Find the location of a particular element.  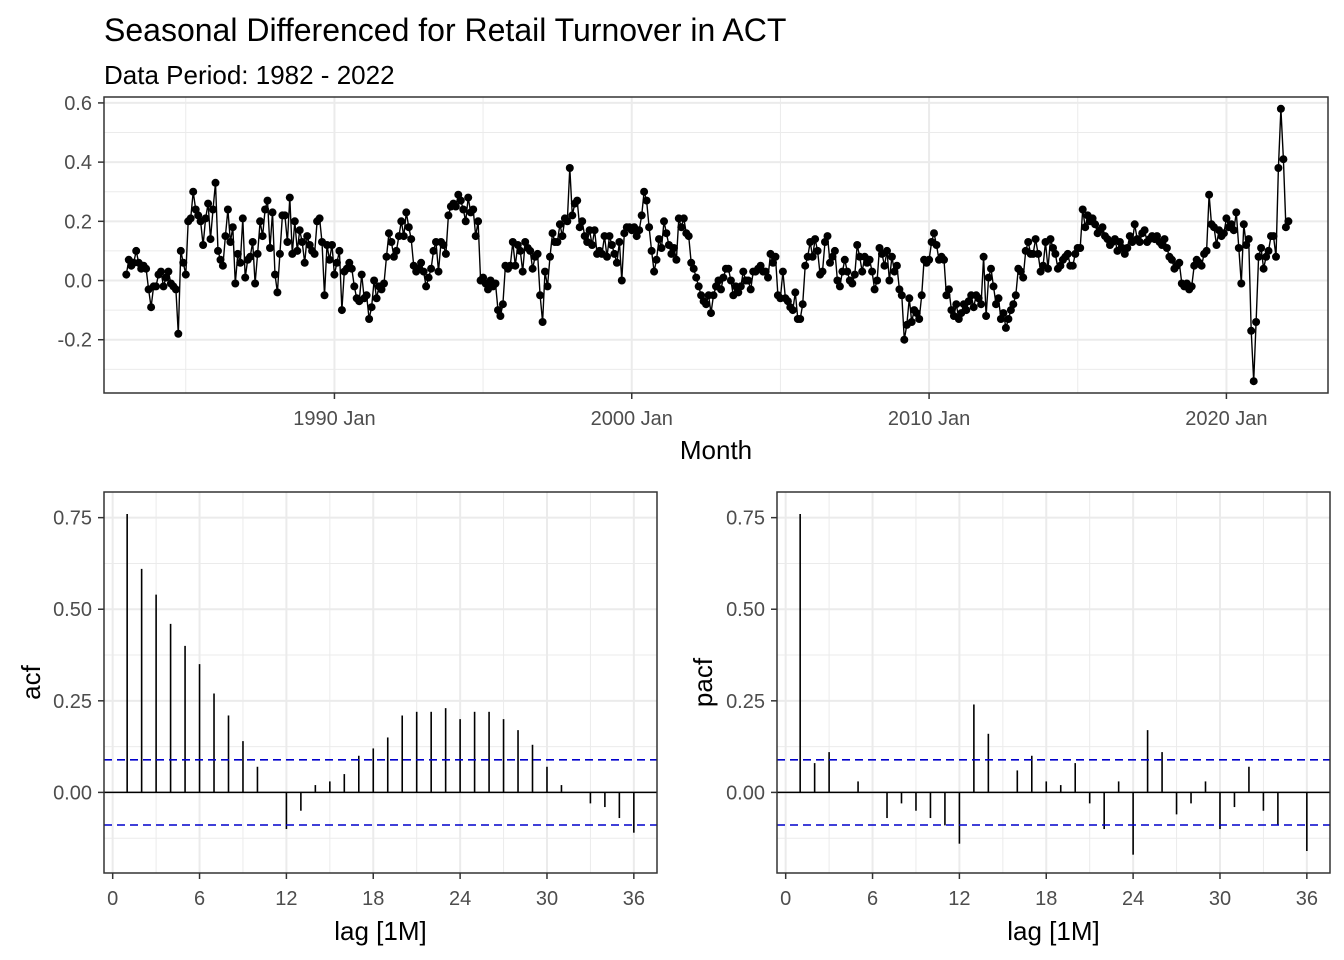

y-tick-label: 0.0 is located at coordinates (78, 282).